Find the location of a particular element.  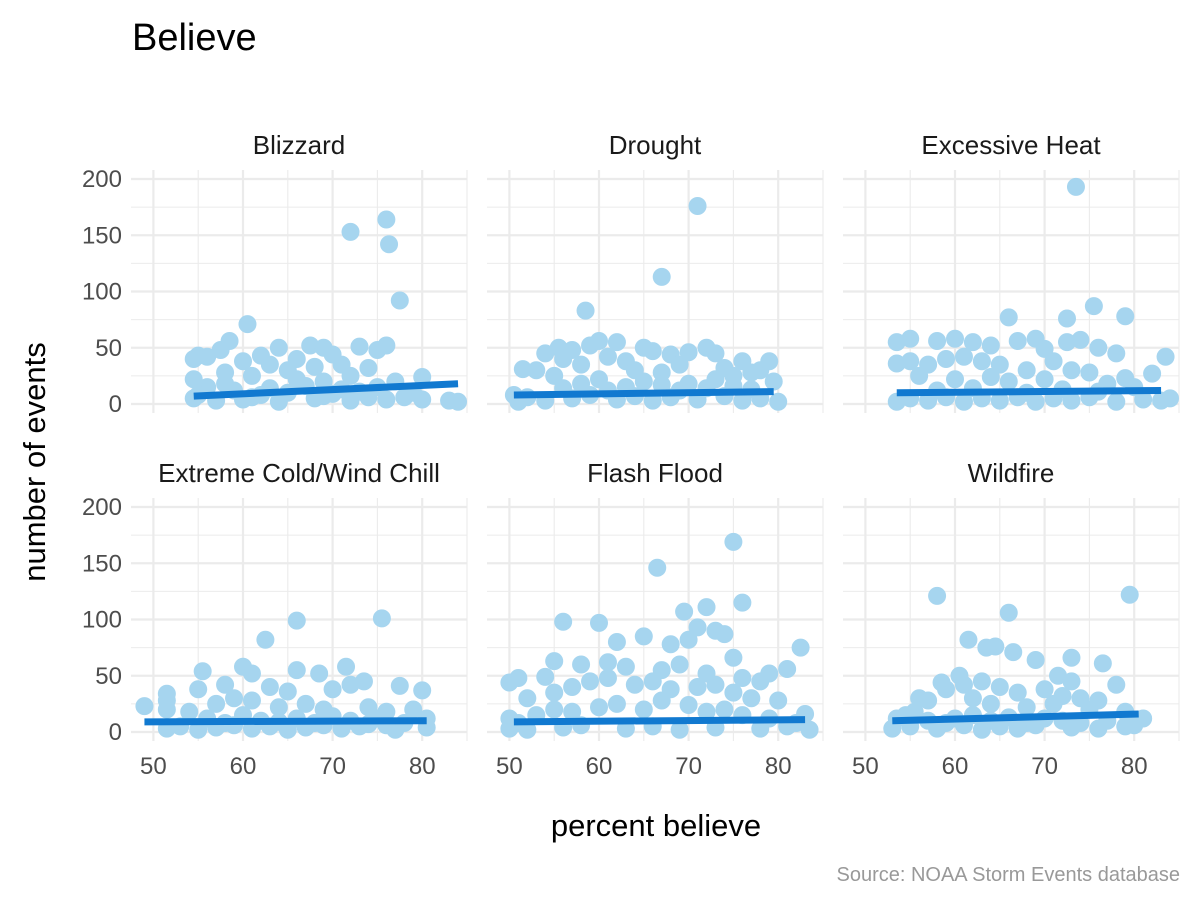

y-tick-label: 100 is located at coordinates (102, 620).